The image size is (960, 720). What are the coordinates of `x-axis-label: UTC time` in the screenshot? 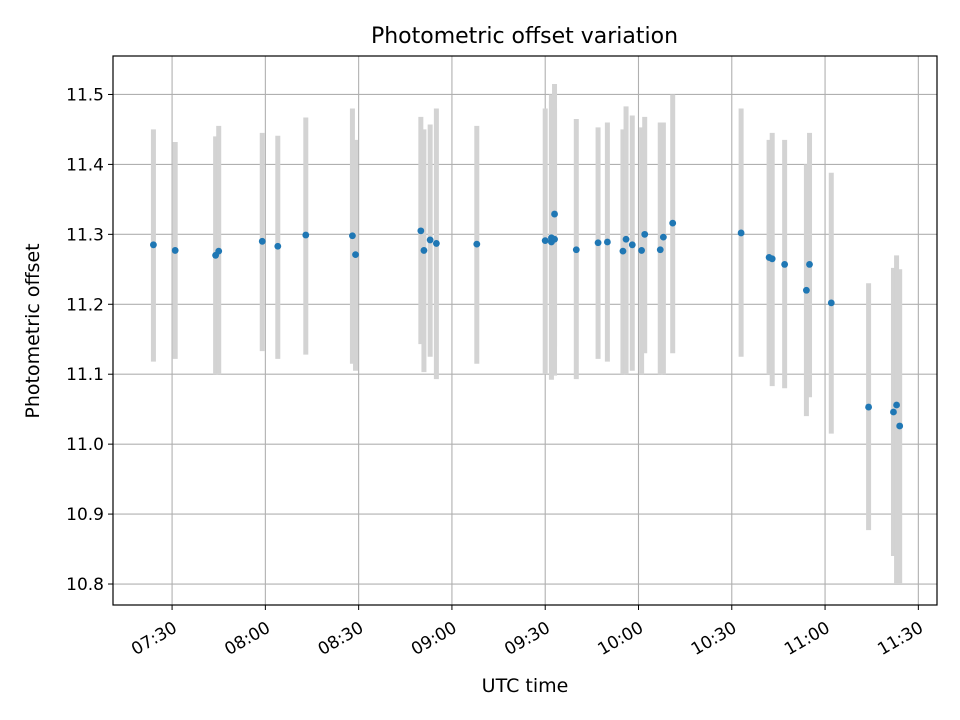 It's located at (525, 686).